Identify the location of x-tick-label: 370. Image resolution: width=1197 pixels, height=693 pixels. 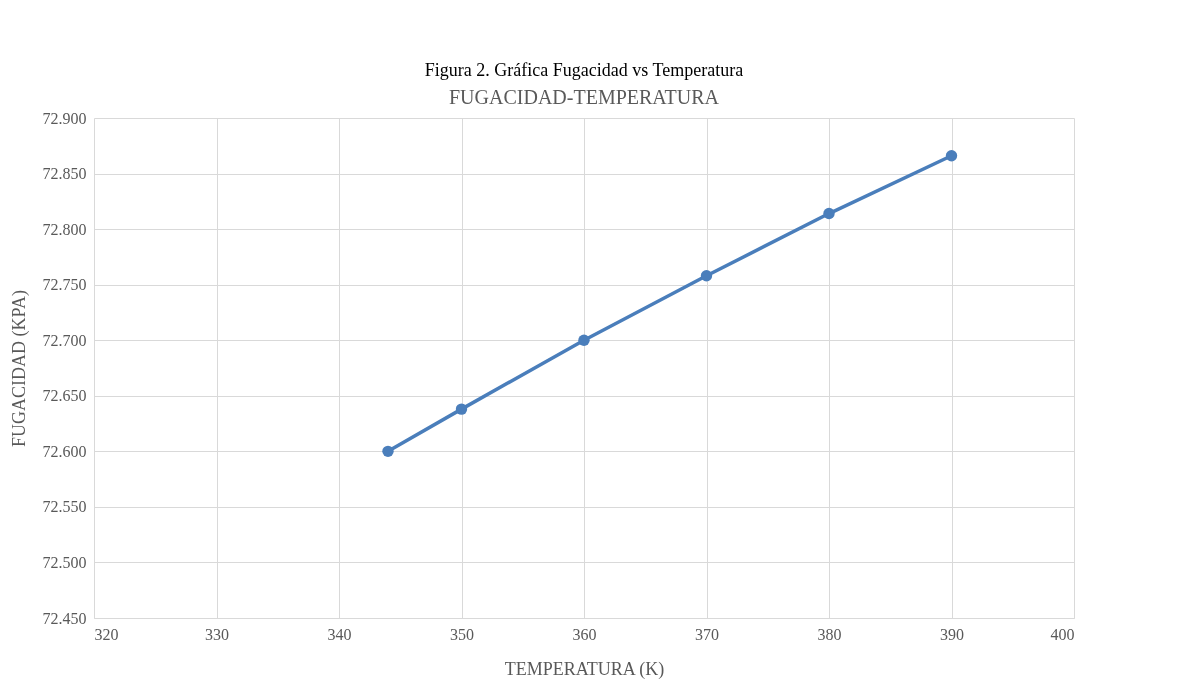
(707, 634).